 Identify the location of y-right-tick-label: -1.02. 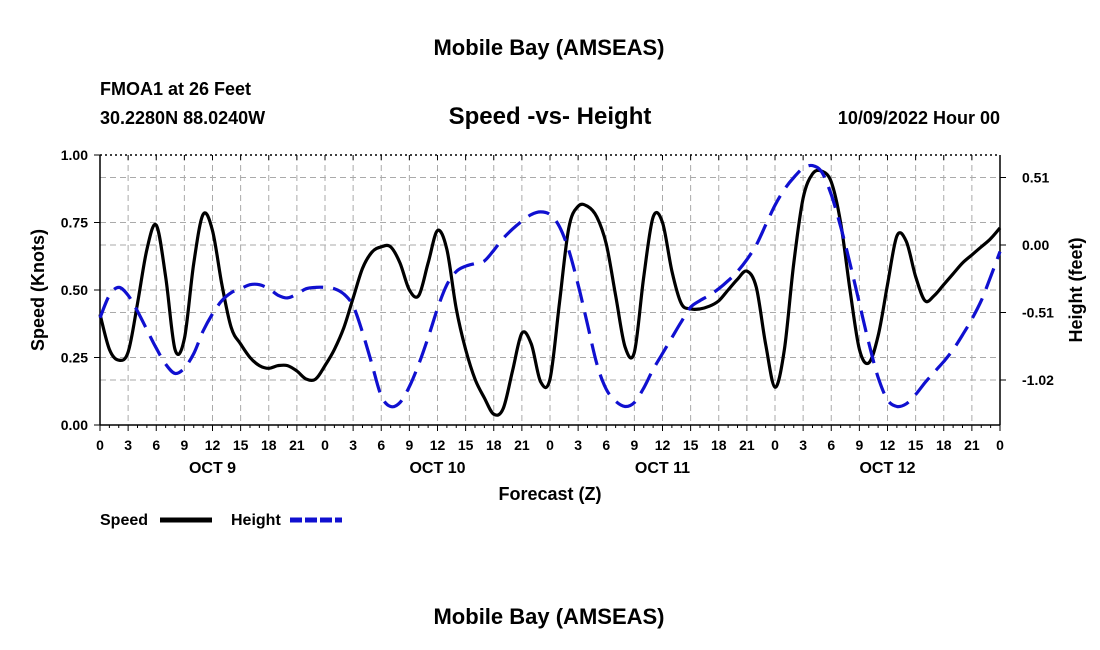
(1038, 380).